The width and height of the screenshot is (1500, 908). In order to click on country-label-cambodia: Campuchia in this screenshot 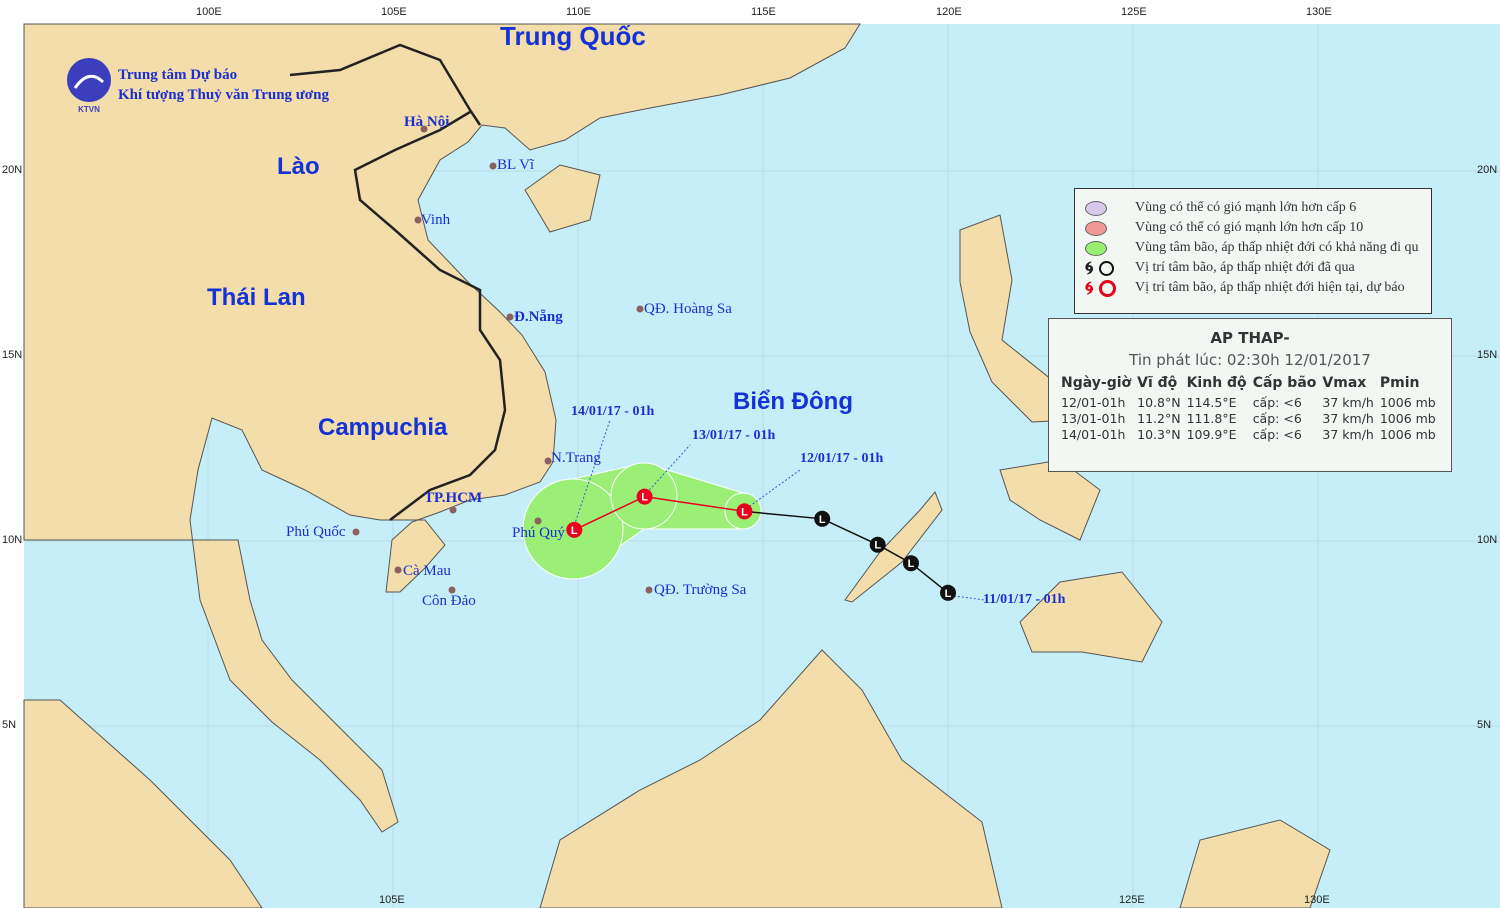, I will do `click(383, 427)`.